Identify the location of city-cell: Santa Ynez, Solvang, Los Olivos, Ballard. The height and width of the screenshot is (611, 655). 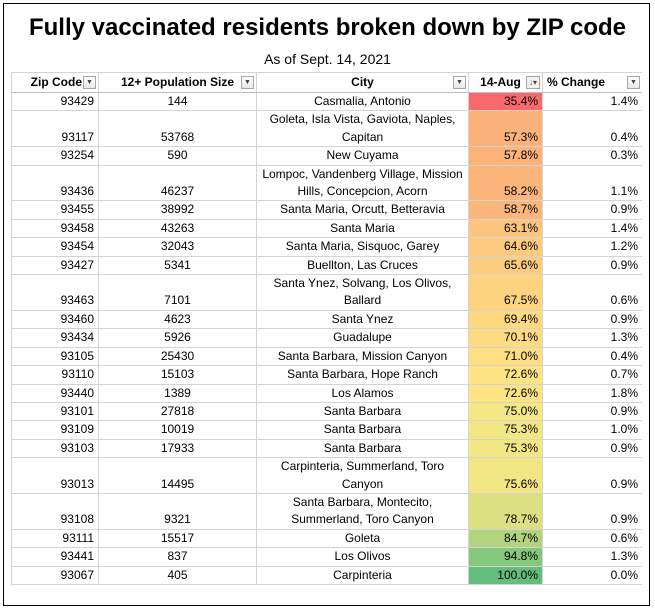
(362, 292).